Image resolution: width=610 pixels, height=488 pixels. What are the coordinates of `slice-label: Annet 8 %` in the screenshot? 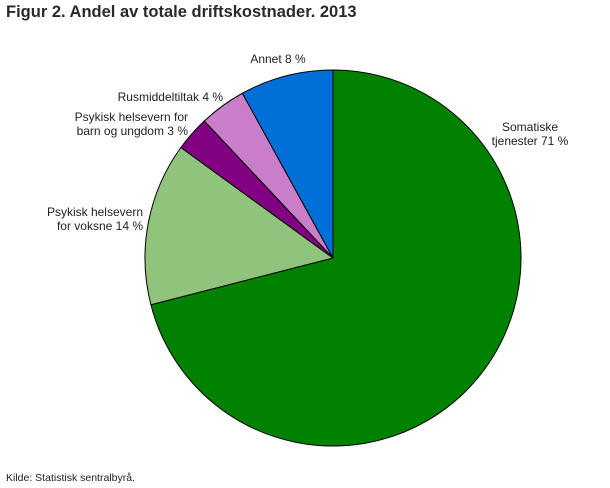 It's located at (278, 59).